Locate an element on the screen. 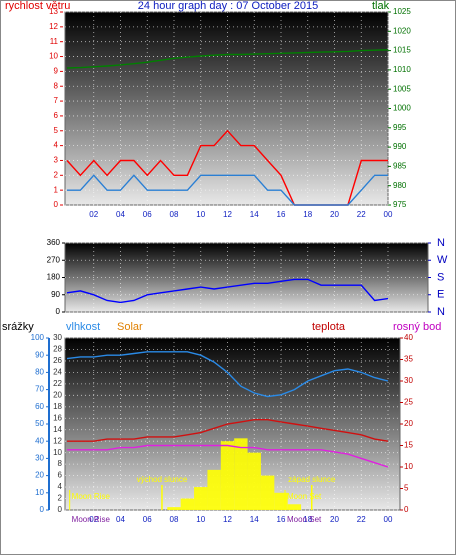 Image resolution: width=456 pixels, height=555 pixels. y3-tick-label: 26 is located at coordinates (57, 360).